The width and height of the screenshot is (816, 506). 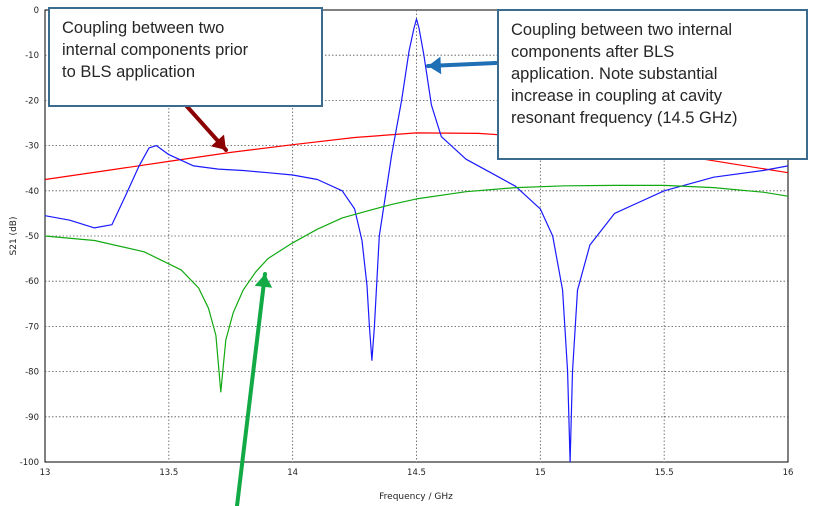 I want to click on callout-after-line-1: Coupling between two internal, so click(x=622, y=30).